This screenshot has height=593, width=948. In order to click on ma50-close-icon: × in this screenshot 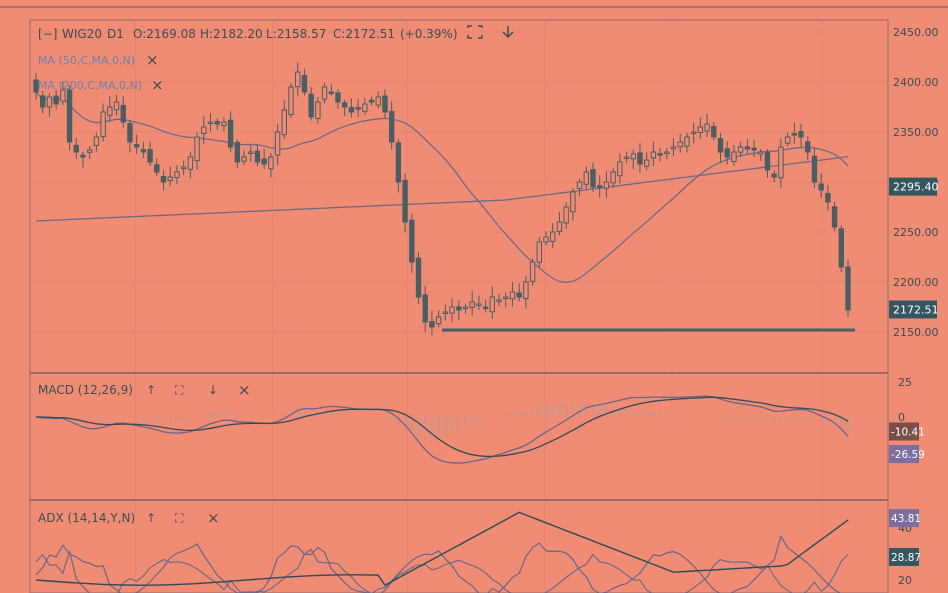, I will do `click(152, 60)`.